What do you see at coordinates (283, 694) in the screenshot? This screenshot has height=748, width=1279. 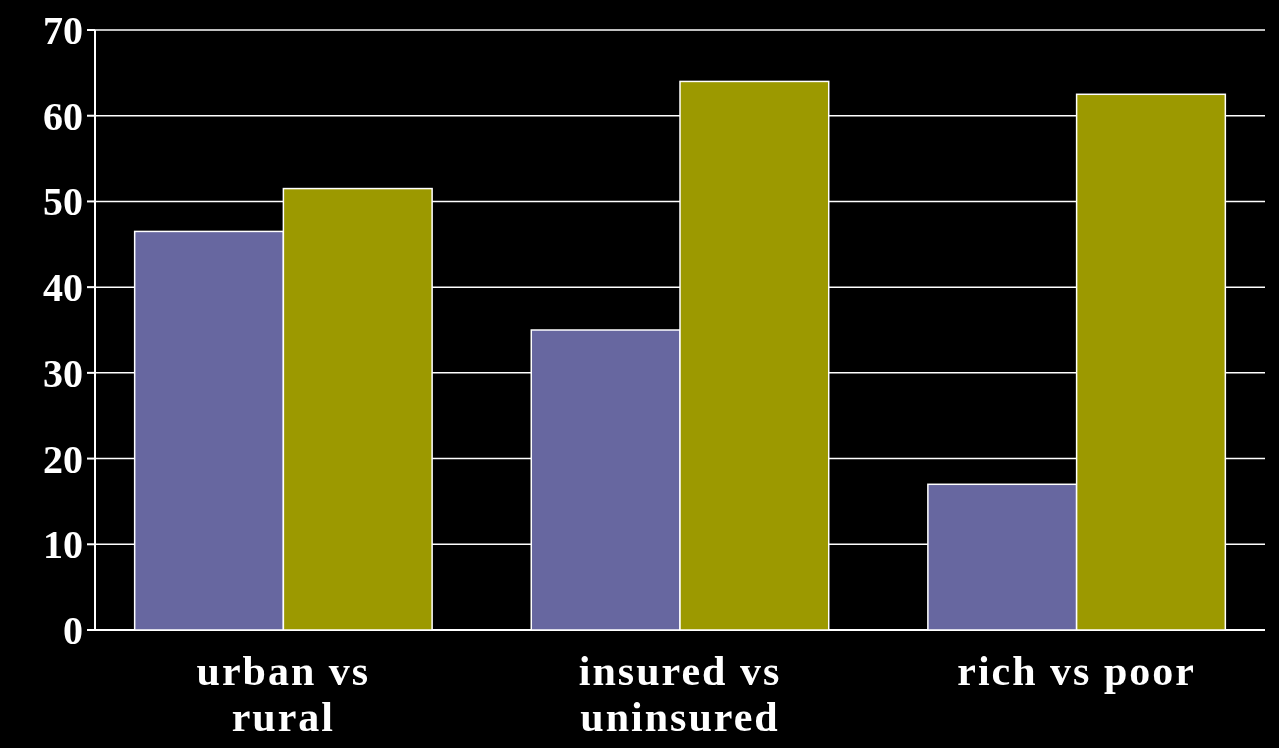 I see `x-tick-label: urban vs rural` at bounding box center [283, 694].